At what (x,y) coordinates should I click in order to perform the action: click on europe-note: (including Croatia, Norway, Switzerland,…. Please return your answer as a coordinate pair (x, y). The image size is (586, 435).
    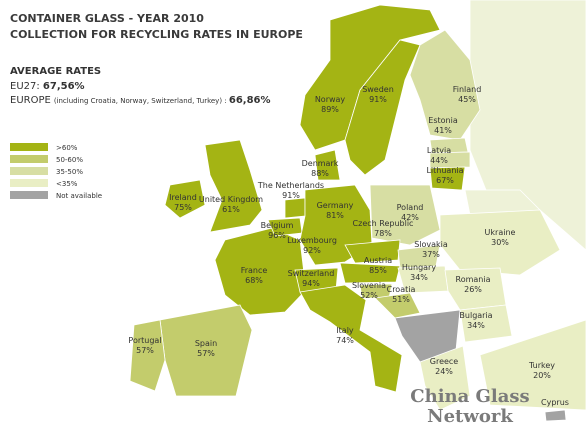
    Looking at the image, I should click on (141, 101).